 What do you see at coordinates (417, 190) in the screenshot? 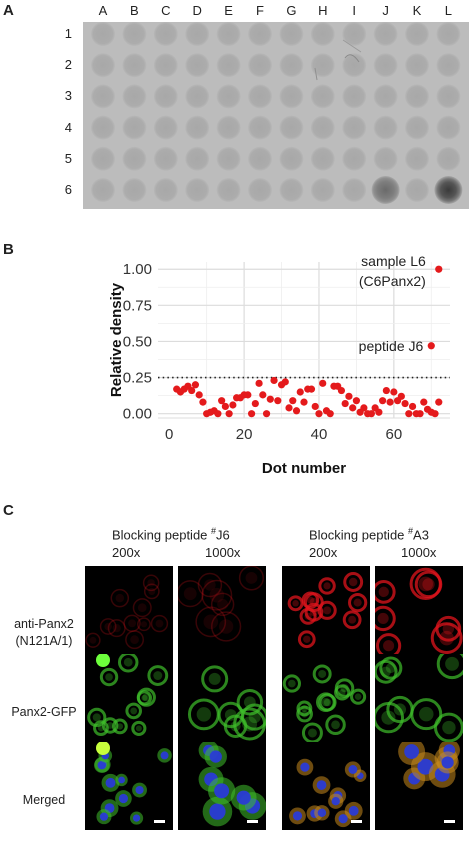
I see `blot-dot-K6` at bounding box center [417, 190].